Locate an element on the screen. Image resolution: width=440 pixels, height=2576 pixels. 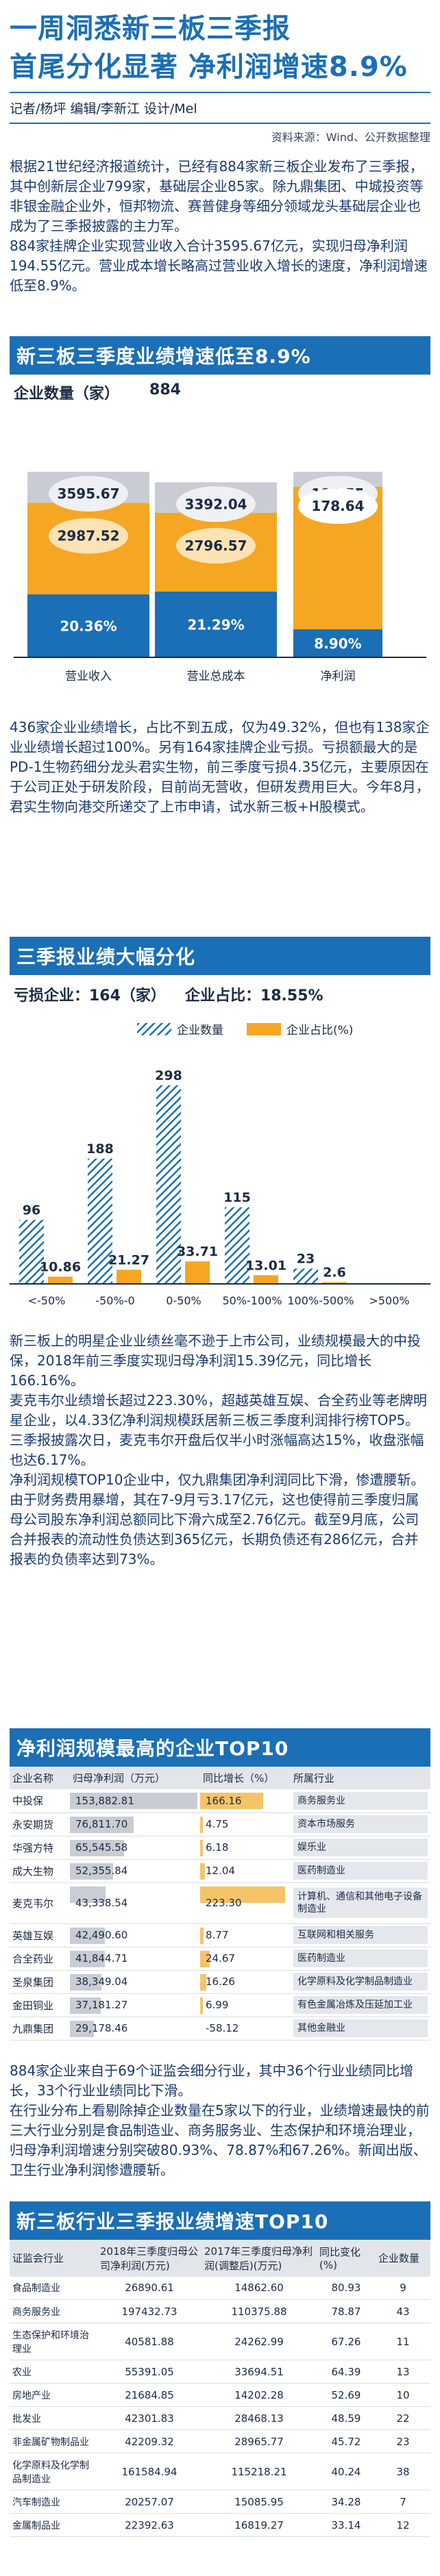
table-row: 中投保 153,882.81 166.16 商务服务业 is located at coordinates (220, 1801).